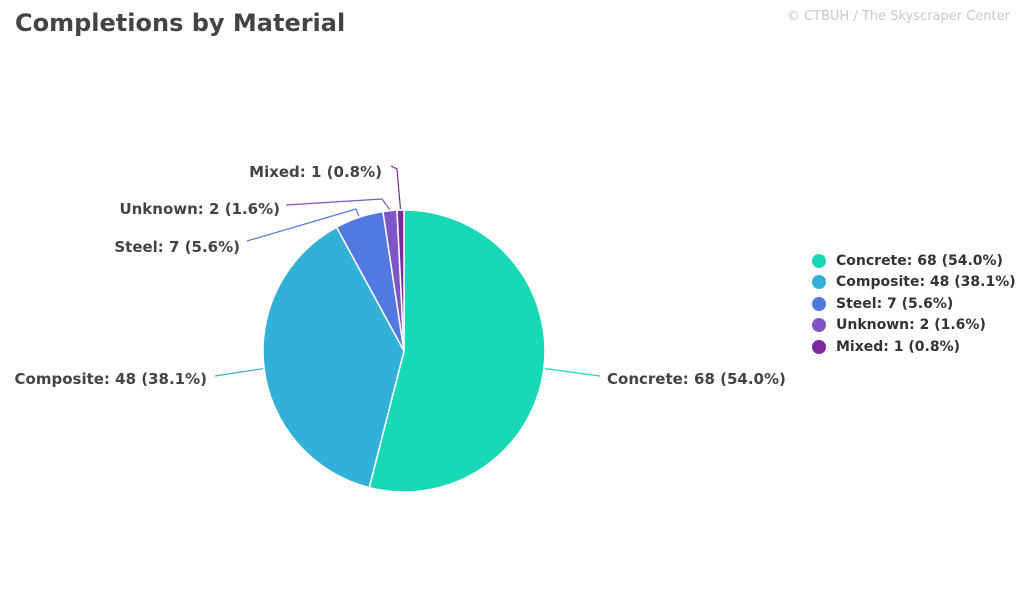  I want to click on legend-label: Unknown: 2 (1.6%), so click(911, 325).